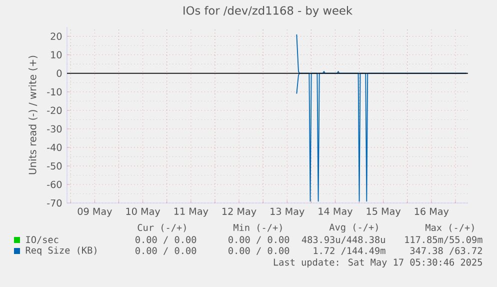  I want to click on y-tick-label: 20, so click(56, 36).